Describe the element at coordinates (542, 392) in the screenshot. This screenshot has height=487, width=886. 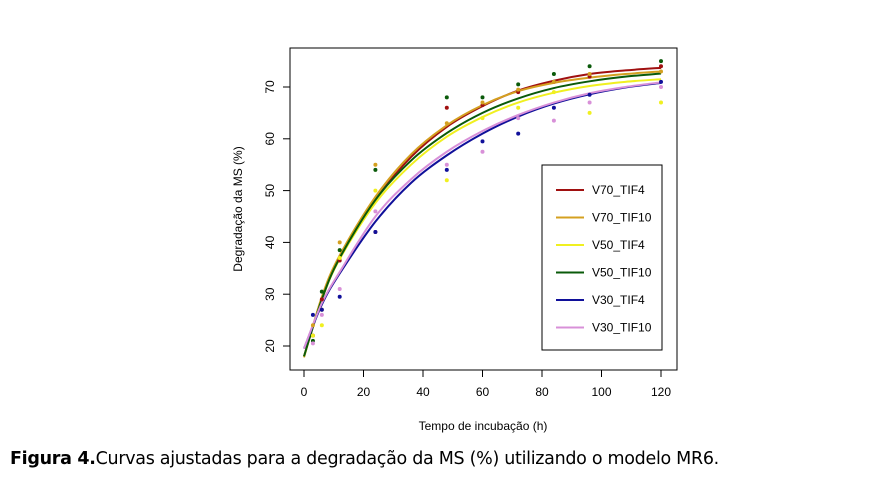
I see `x-tick-label: 80` at that location.